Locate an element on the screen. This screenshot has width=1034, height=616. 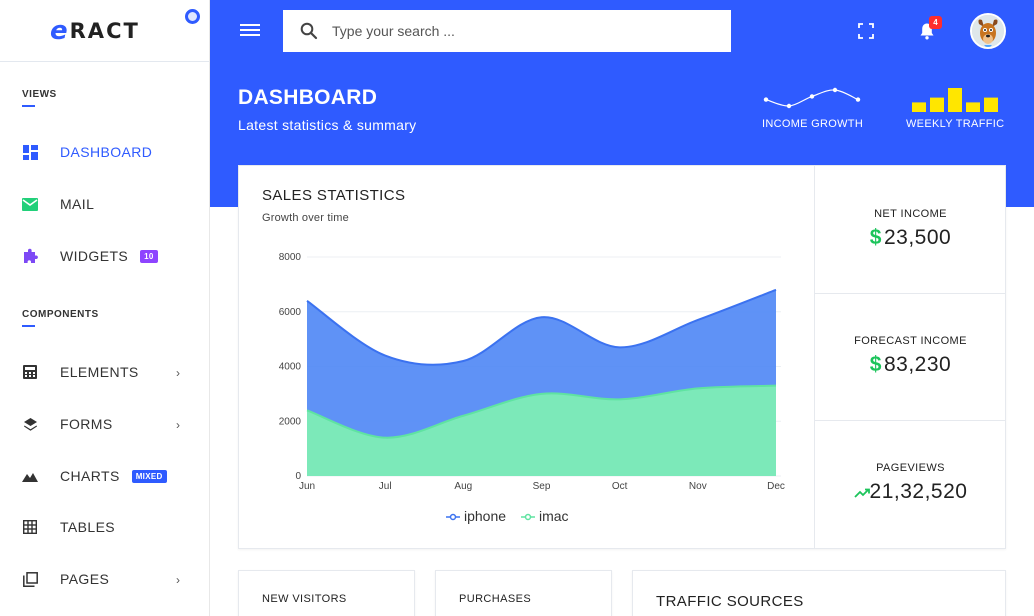
sidebar-item-widgets: WIDGETS 10 is located at coordinates (104, 256).